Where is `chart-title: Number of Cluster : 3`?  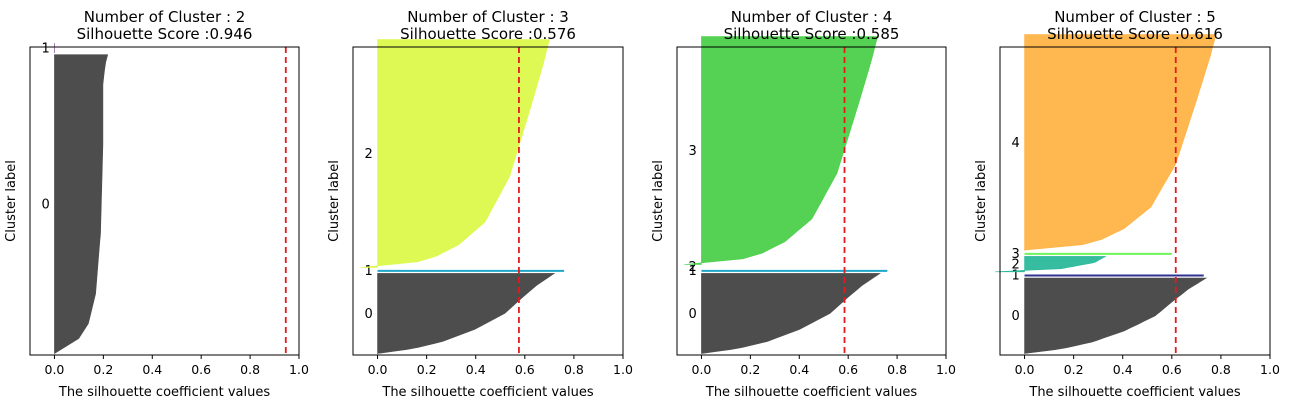 chart-title: Number of Cluster : 3 is located at coordinates (488, 17).